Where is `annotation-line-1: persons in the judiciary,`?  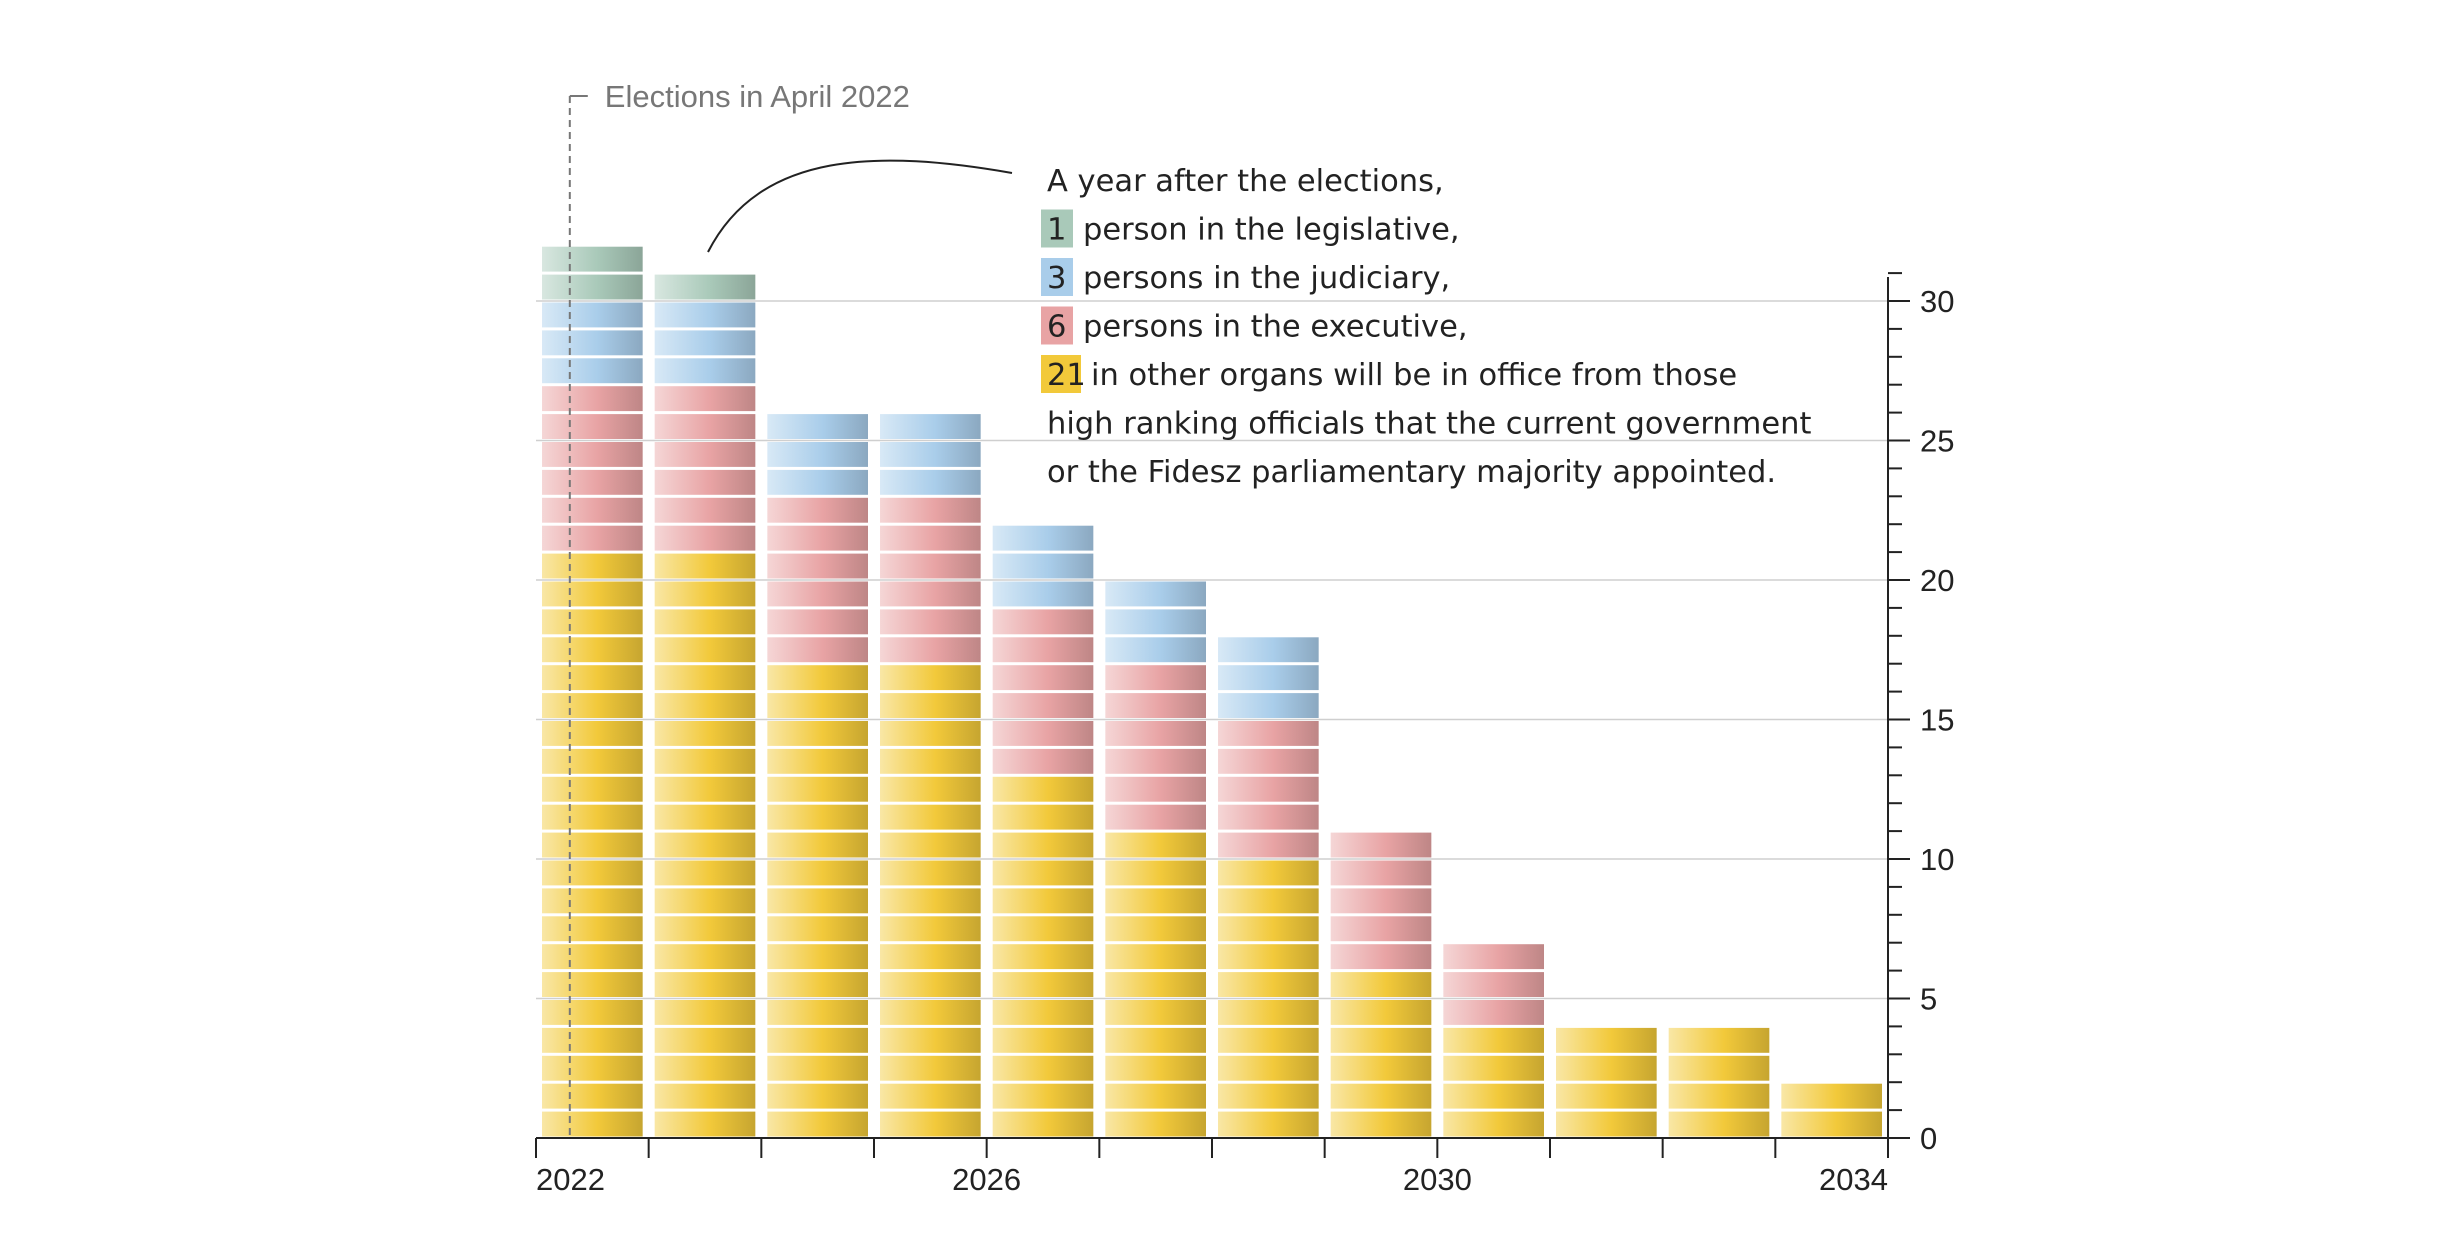
annotation-line-1: persons in the judiciary, is located at coordinates (1266, 278).